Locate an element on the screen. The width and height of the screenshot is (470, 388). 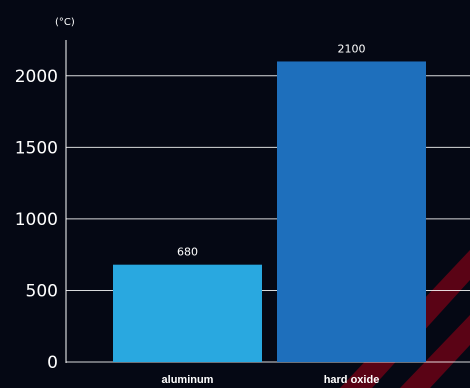
y-tick-label-1500: 1500 is located at coordinates (36, 148).